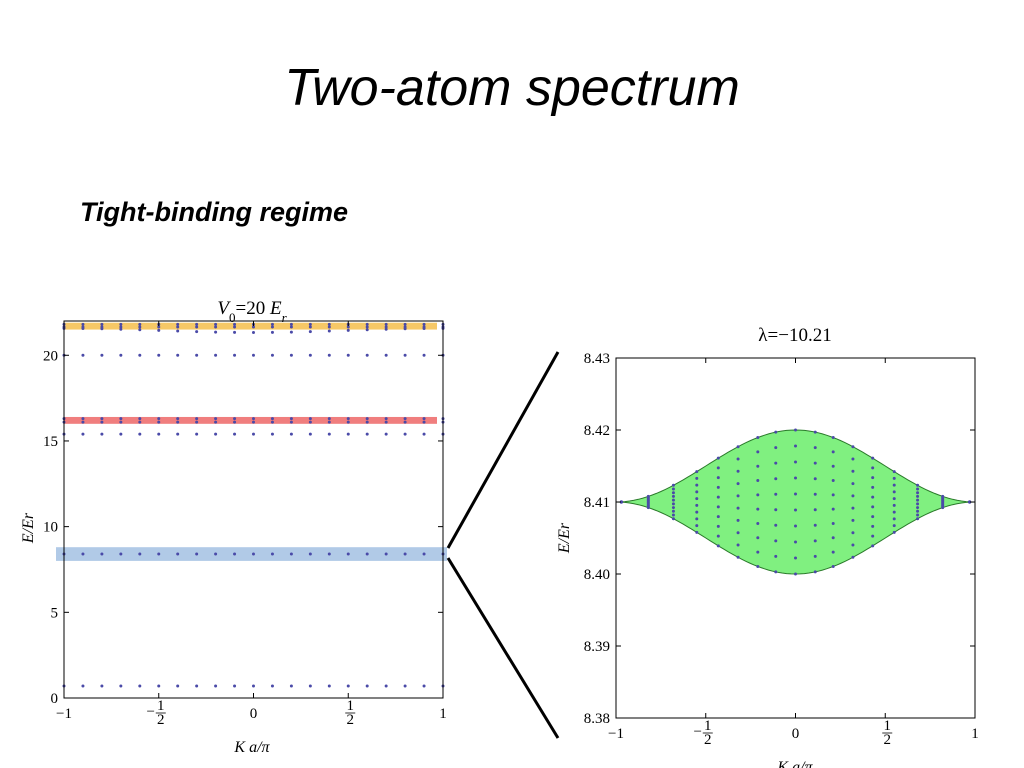 Image resolution: width=1024 pixels, height=768 pixels. What do you see at coordinates (64, 714) in the screenshot?
I see `left-x-tick-label: −1` at bounding box center [64, 714].